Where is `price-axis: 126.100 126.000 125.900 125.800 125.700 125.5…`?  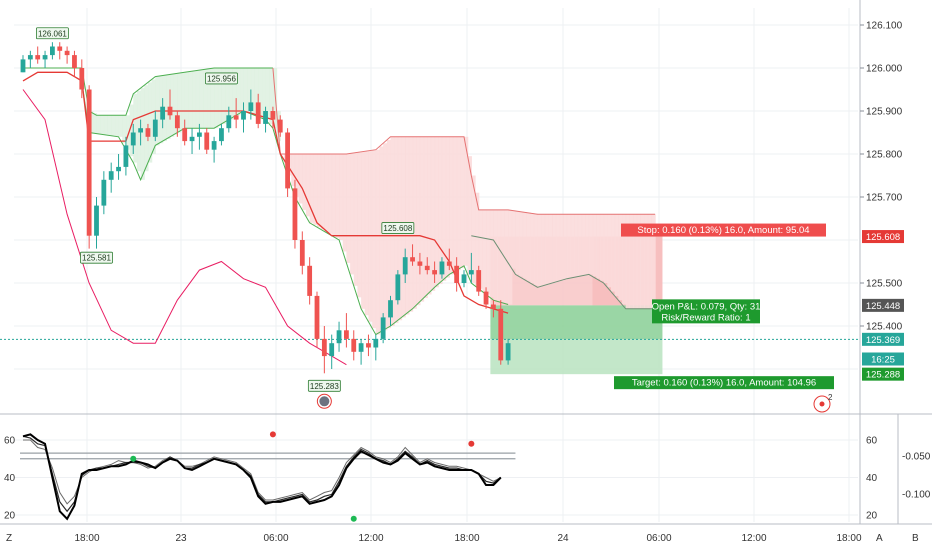 price-axis: 126.100 126.000 125.900 125.800 125.700 125.5… is located at coordinates (881, 177).